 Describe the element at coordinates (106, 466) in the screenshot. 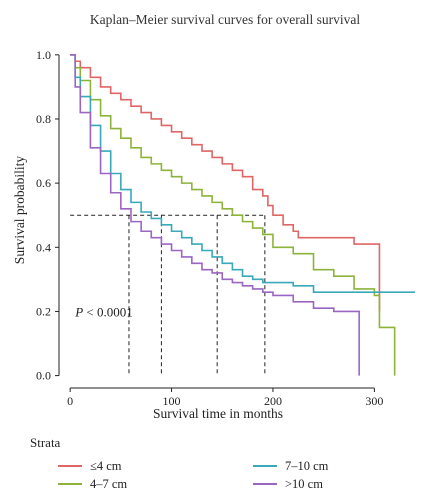

I see `legend-label-series-1: ≤4 cm` at that location.